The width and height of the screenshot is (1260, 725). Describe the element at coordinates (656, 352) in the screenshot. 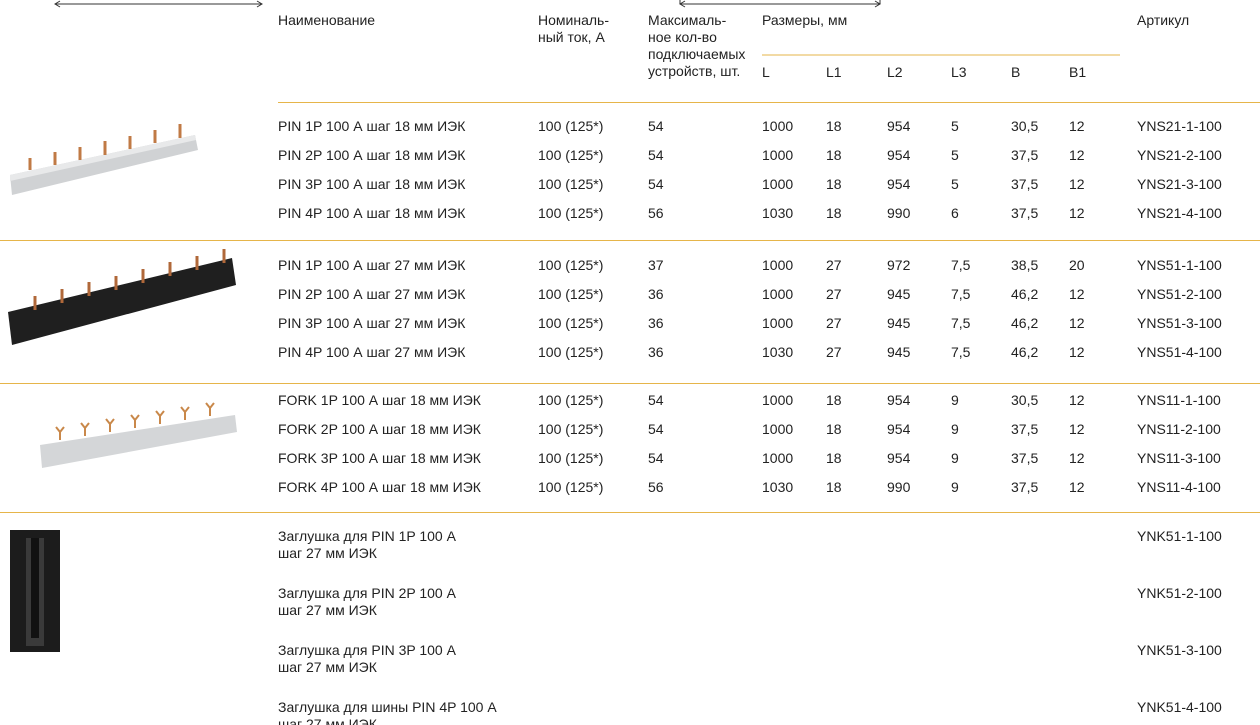

I see `cell-max: 36` at that location.